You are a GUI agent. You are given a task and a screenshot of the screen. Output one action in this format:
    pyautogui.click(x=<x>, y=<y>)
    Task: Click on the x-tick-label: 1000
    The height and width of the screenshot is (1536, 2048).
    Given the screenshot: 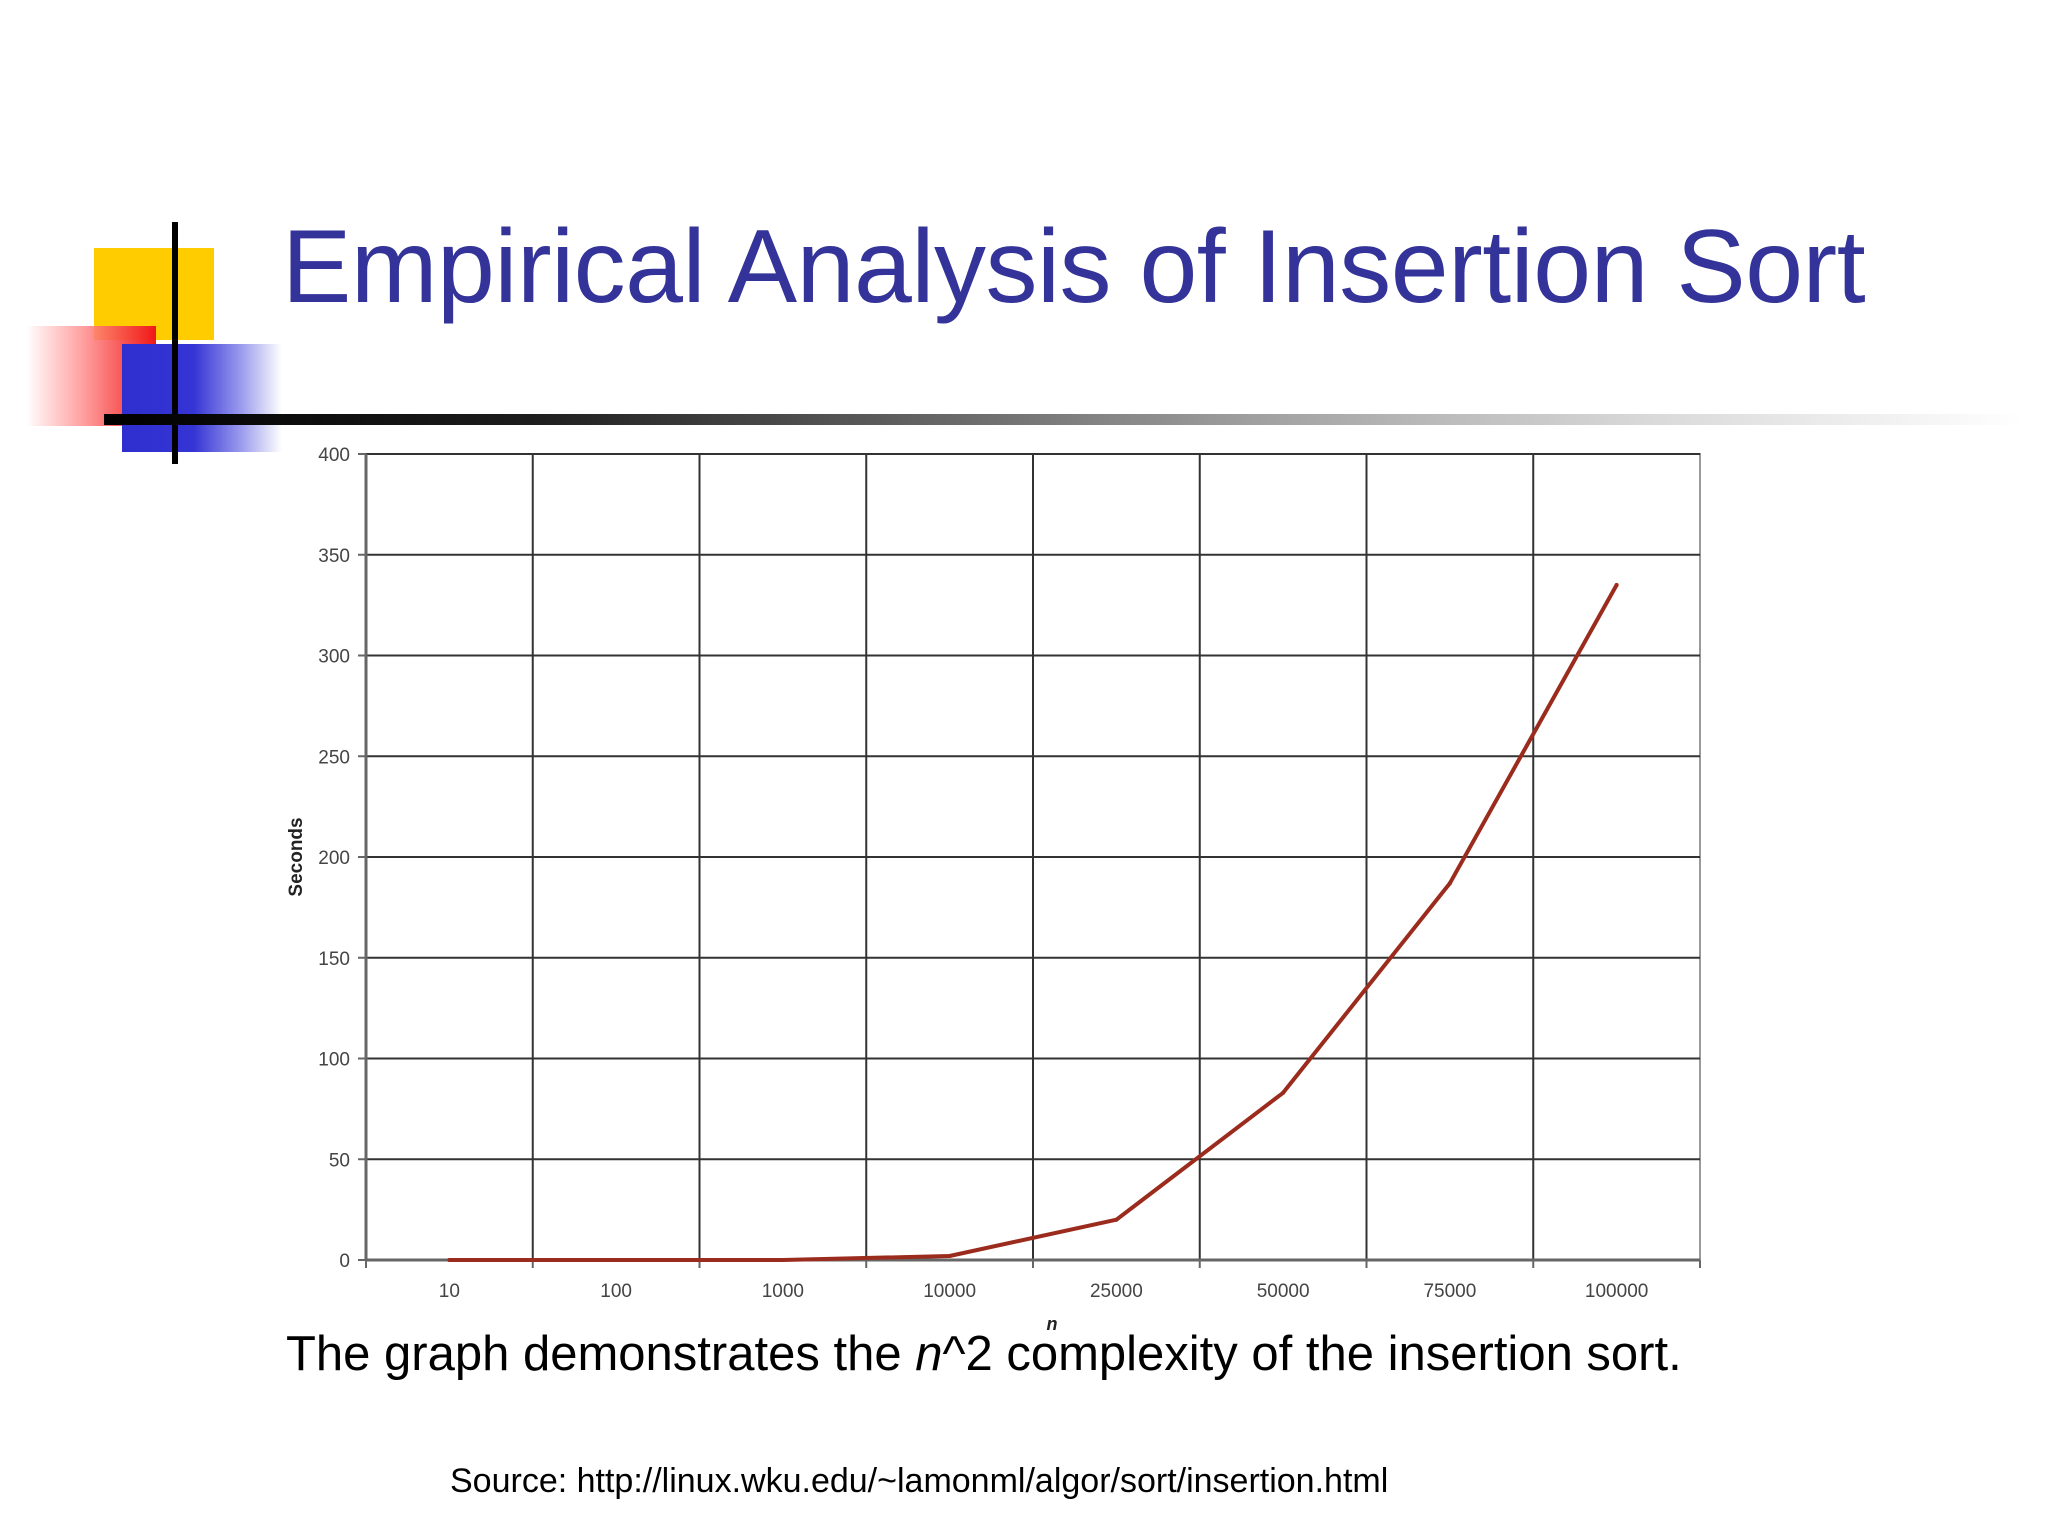 What is the action you would take?
    pyautogui.click(x=783, y=1291)
    